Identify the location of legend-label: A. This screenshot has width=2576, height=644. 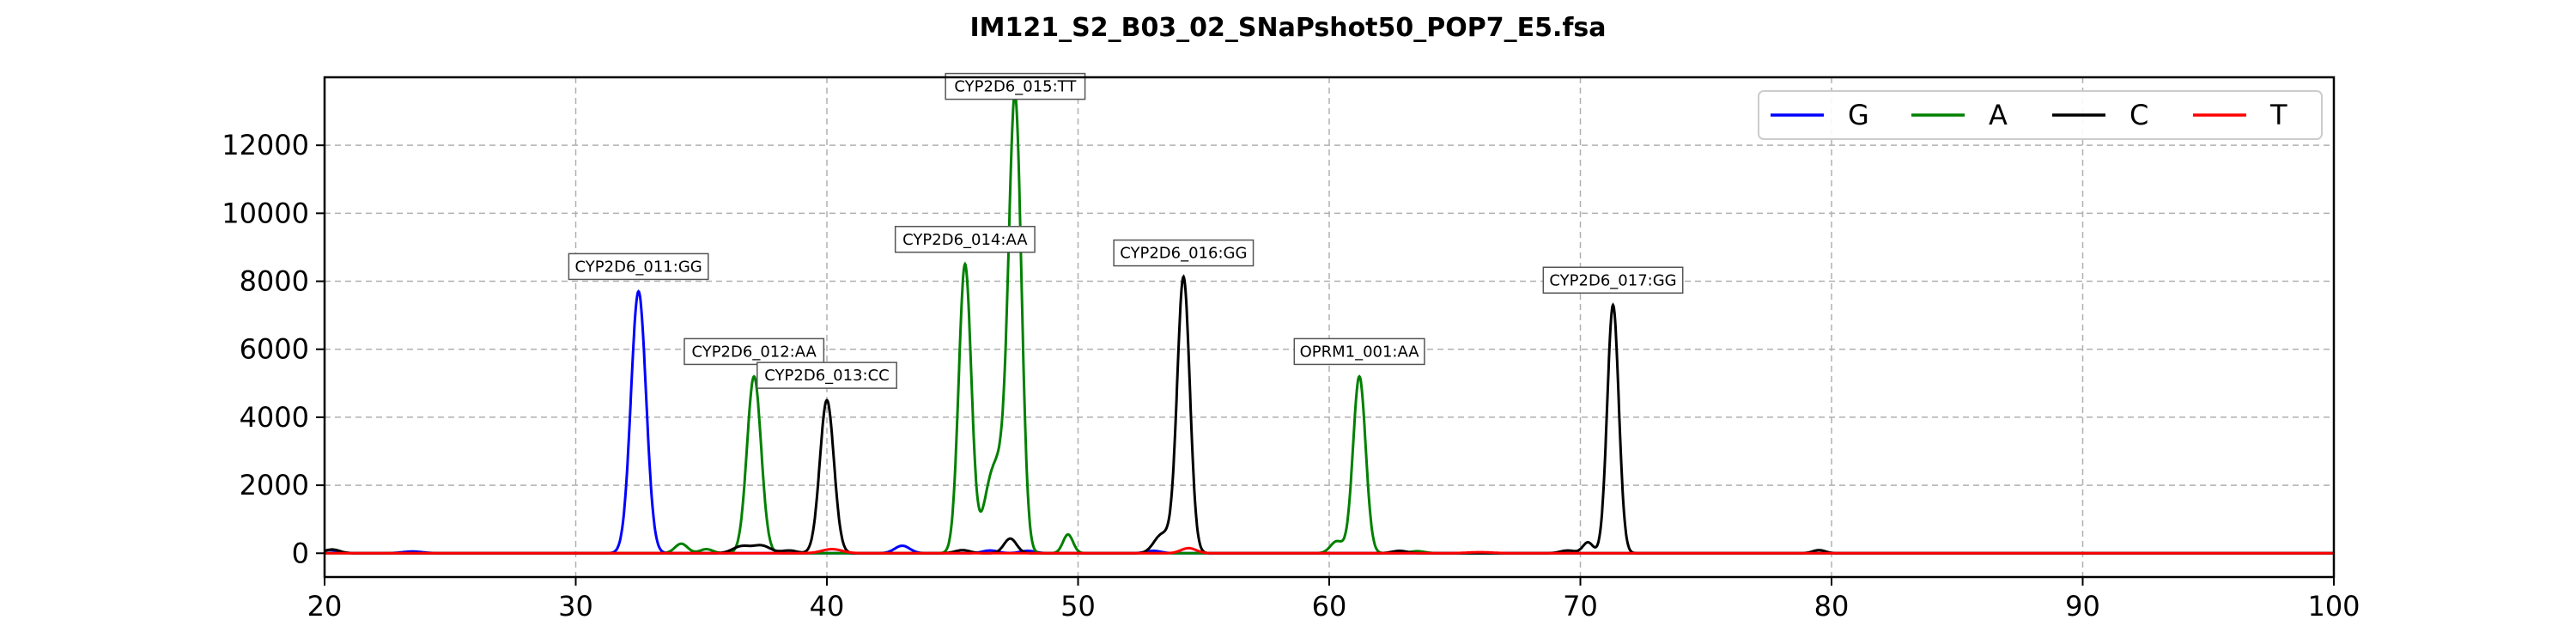
(1998, 115).